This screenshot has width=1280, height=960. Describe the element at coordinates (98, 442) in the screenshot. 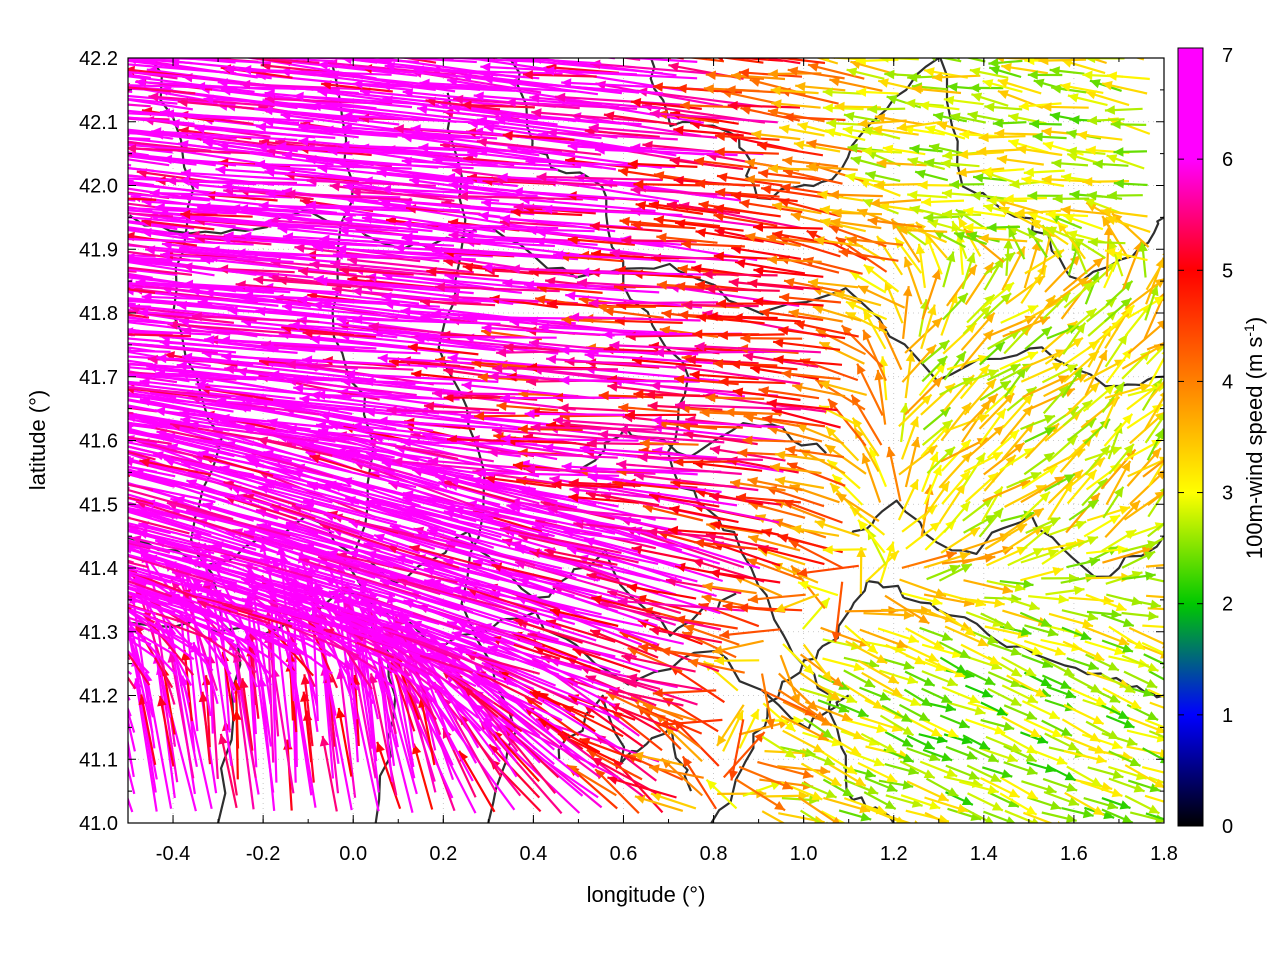

I see `y-tick-label: 41.6` at that location.